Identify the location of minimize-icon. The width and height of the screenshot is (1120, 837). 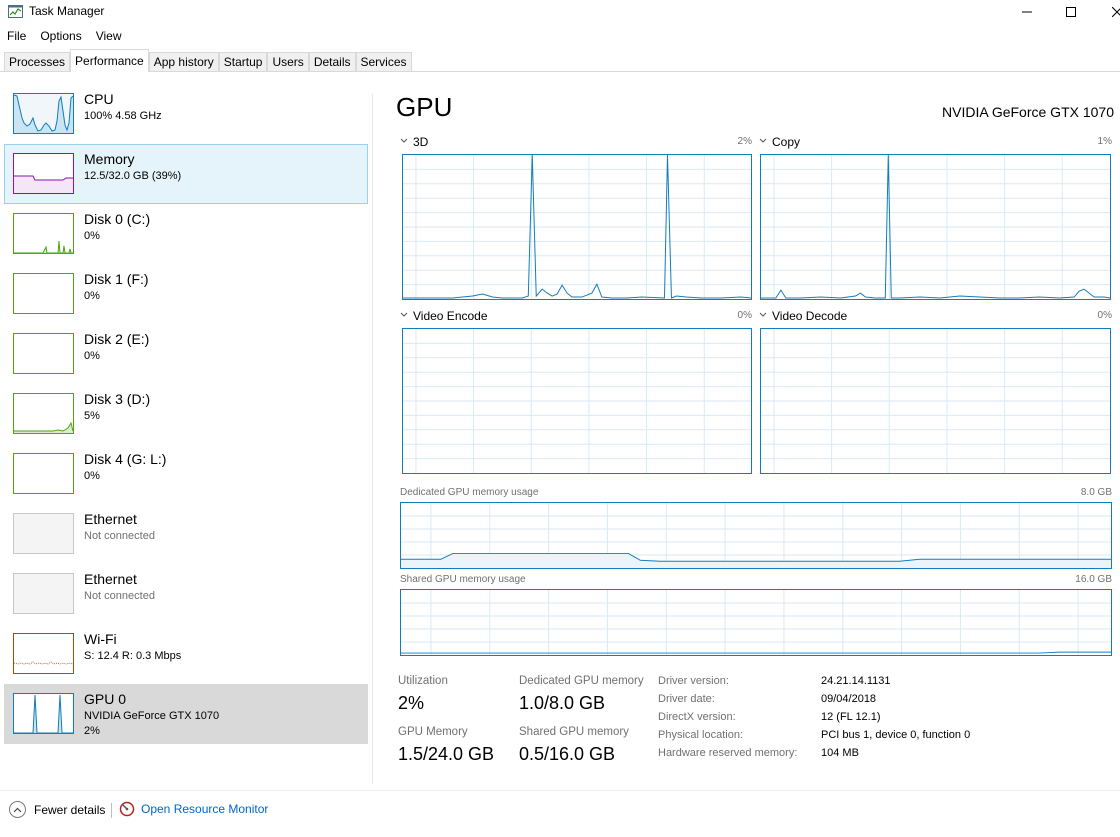
(1027, 12).